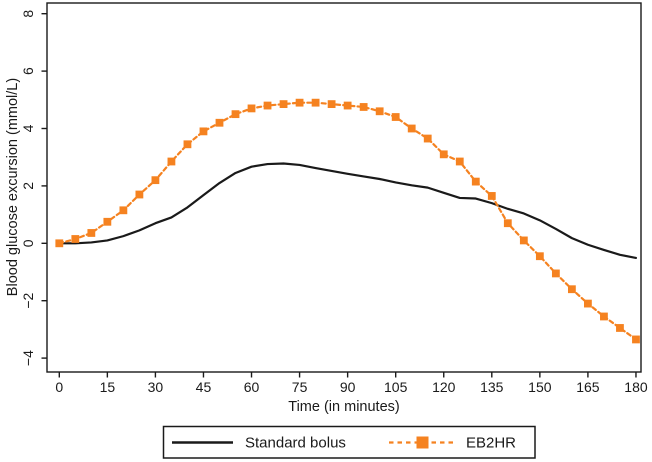  I want to click on legend: Standard bolus EB2HR, so click(349, 442).